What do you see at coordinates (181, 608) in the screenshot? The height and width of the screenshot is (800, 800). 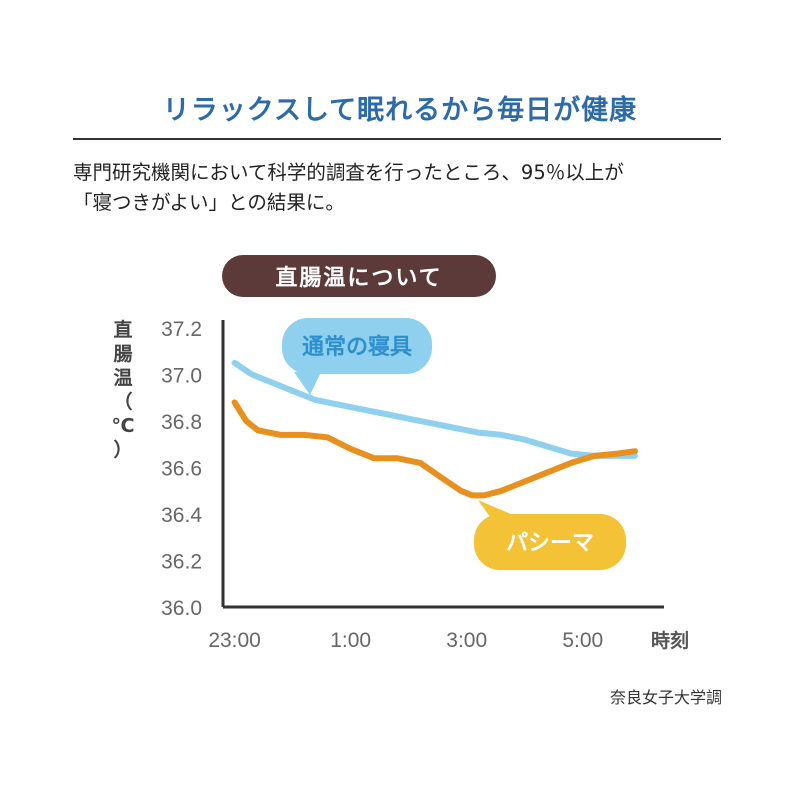 I see `y-tick-label: 36.0` at bounding box center [181, 608].